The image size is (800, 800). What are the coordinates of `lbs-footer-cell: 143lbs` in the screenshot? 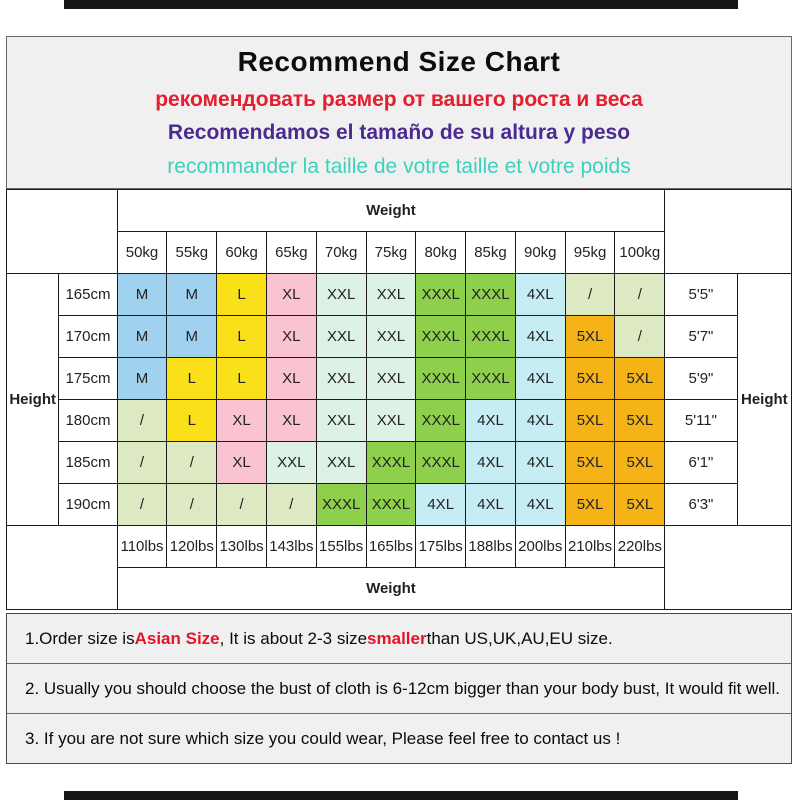 It's located at (291, 546).